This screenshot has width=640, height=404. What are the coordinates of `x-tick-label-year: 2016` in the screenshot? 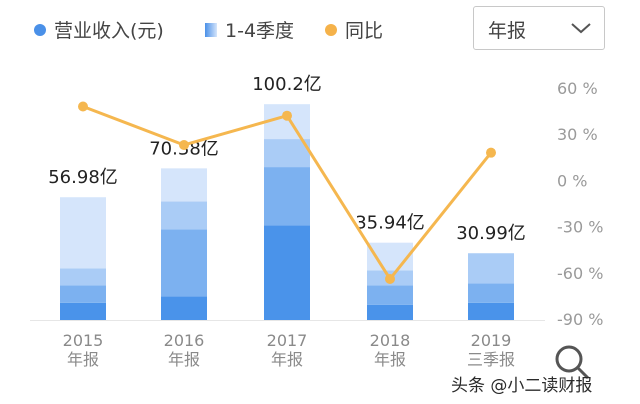 It's located at (184, 340).